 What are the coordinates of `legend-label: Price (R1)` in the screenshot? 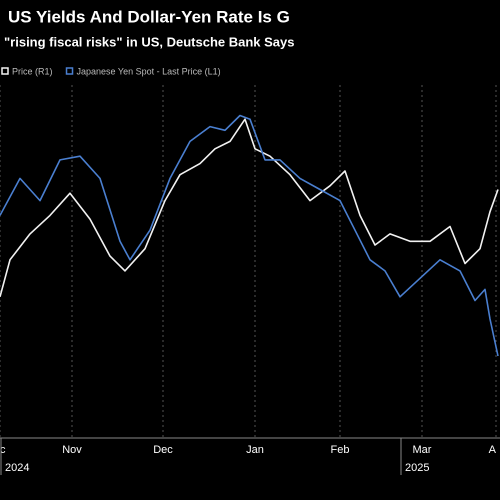 It's located at (32, 71).